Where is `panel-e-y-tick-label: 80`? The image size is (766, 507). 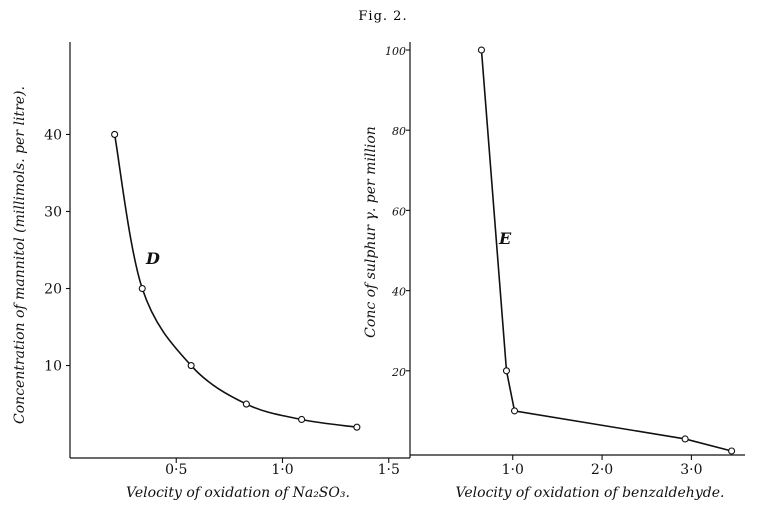
panel-e-y-tick-label: 80 is located at coordinates (399, 131).